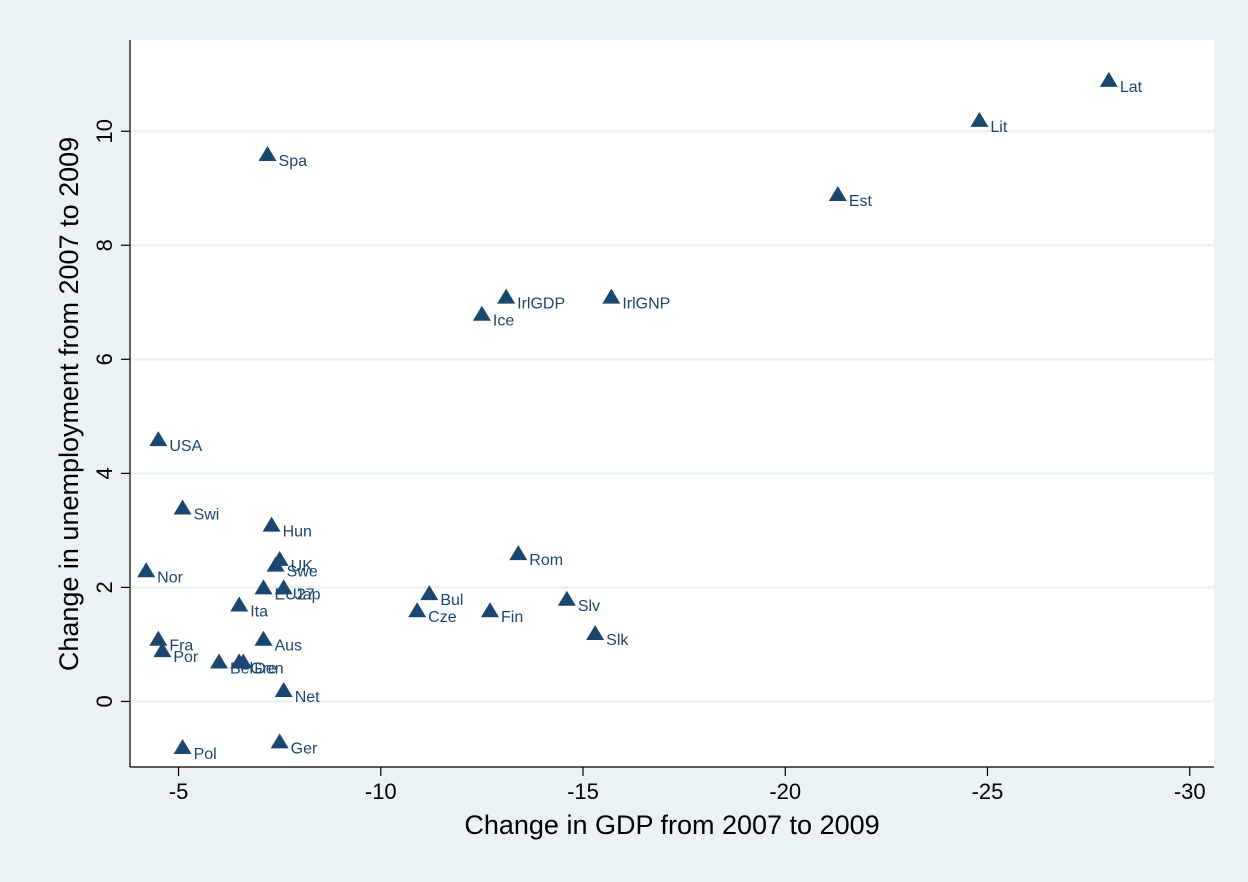 The width and height of the screenshot is (1248, 882). Describe the element at coordinates (170, 577) in the screenshot. I see `point-label: Nor` at that location.